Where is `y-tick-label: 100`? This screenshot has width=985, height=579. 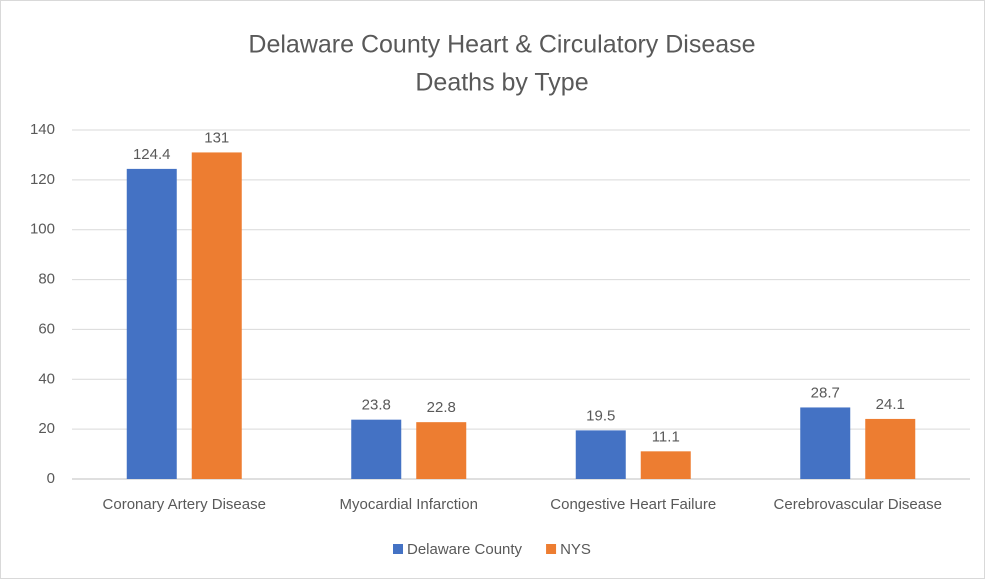
y-tick-label: 100 is located at coordinates (42, 229).